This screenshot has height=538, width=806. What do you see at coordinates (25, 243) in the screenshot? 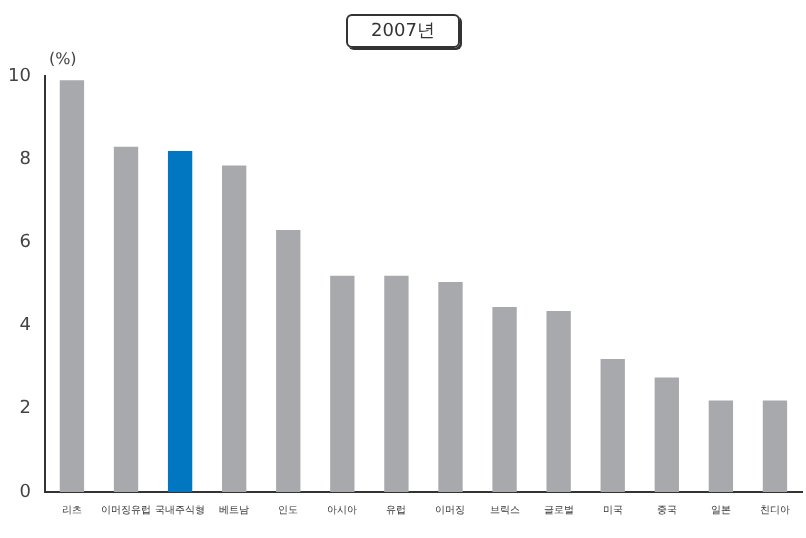
I see `y-tick-label: 6` at bounding box center [25, 243].